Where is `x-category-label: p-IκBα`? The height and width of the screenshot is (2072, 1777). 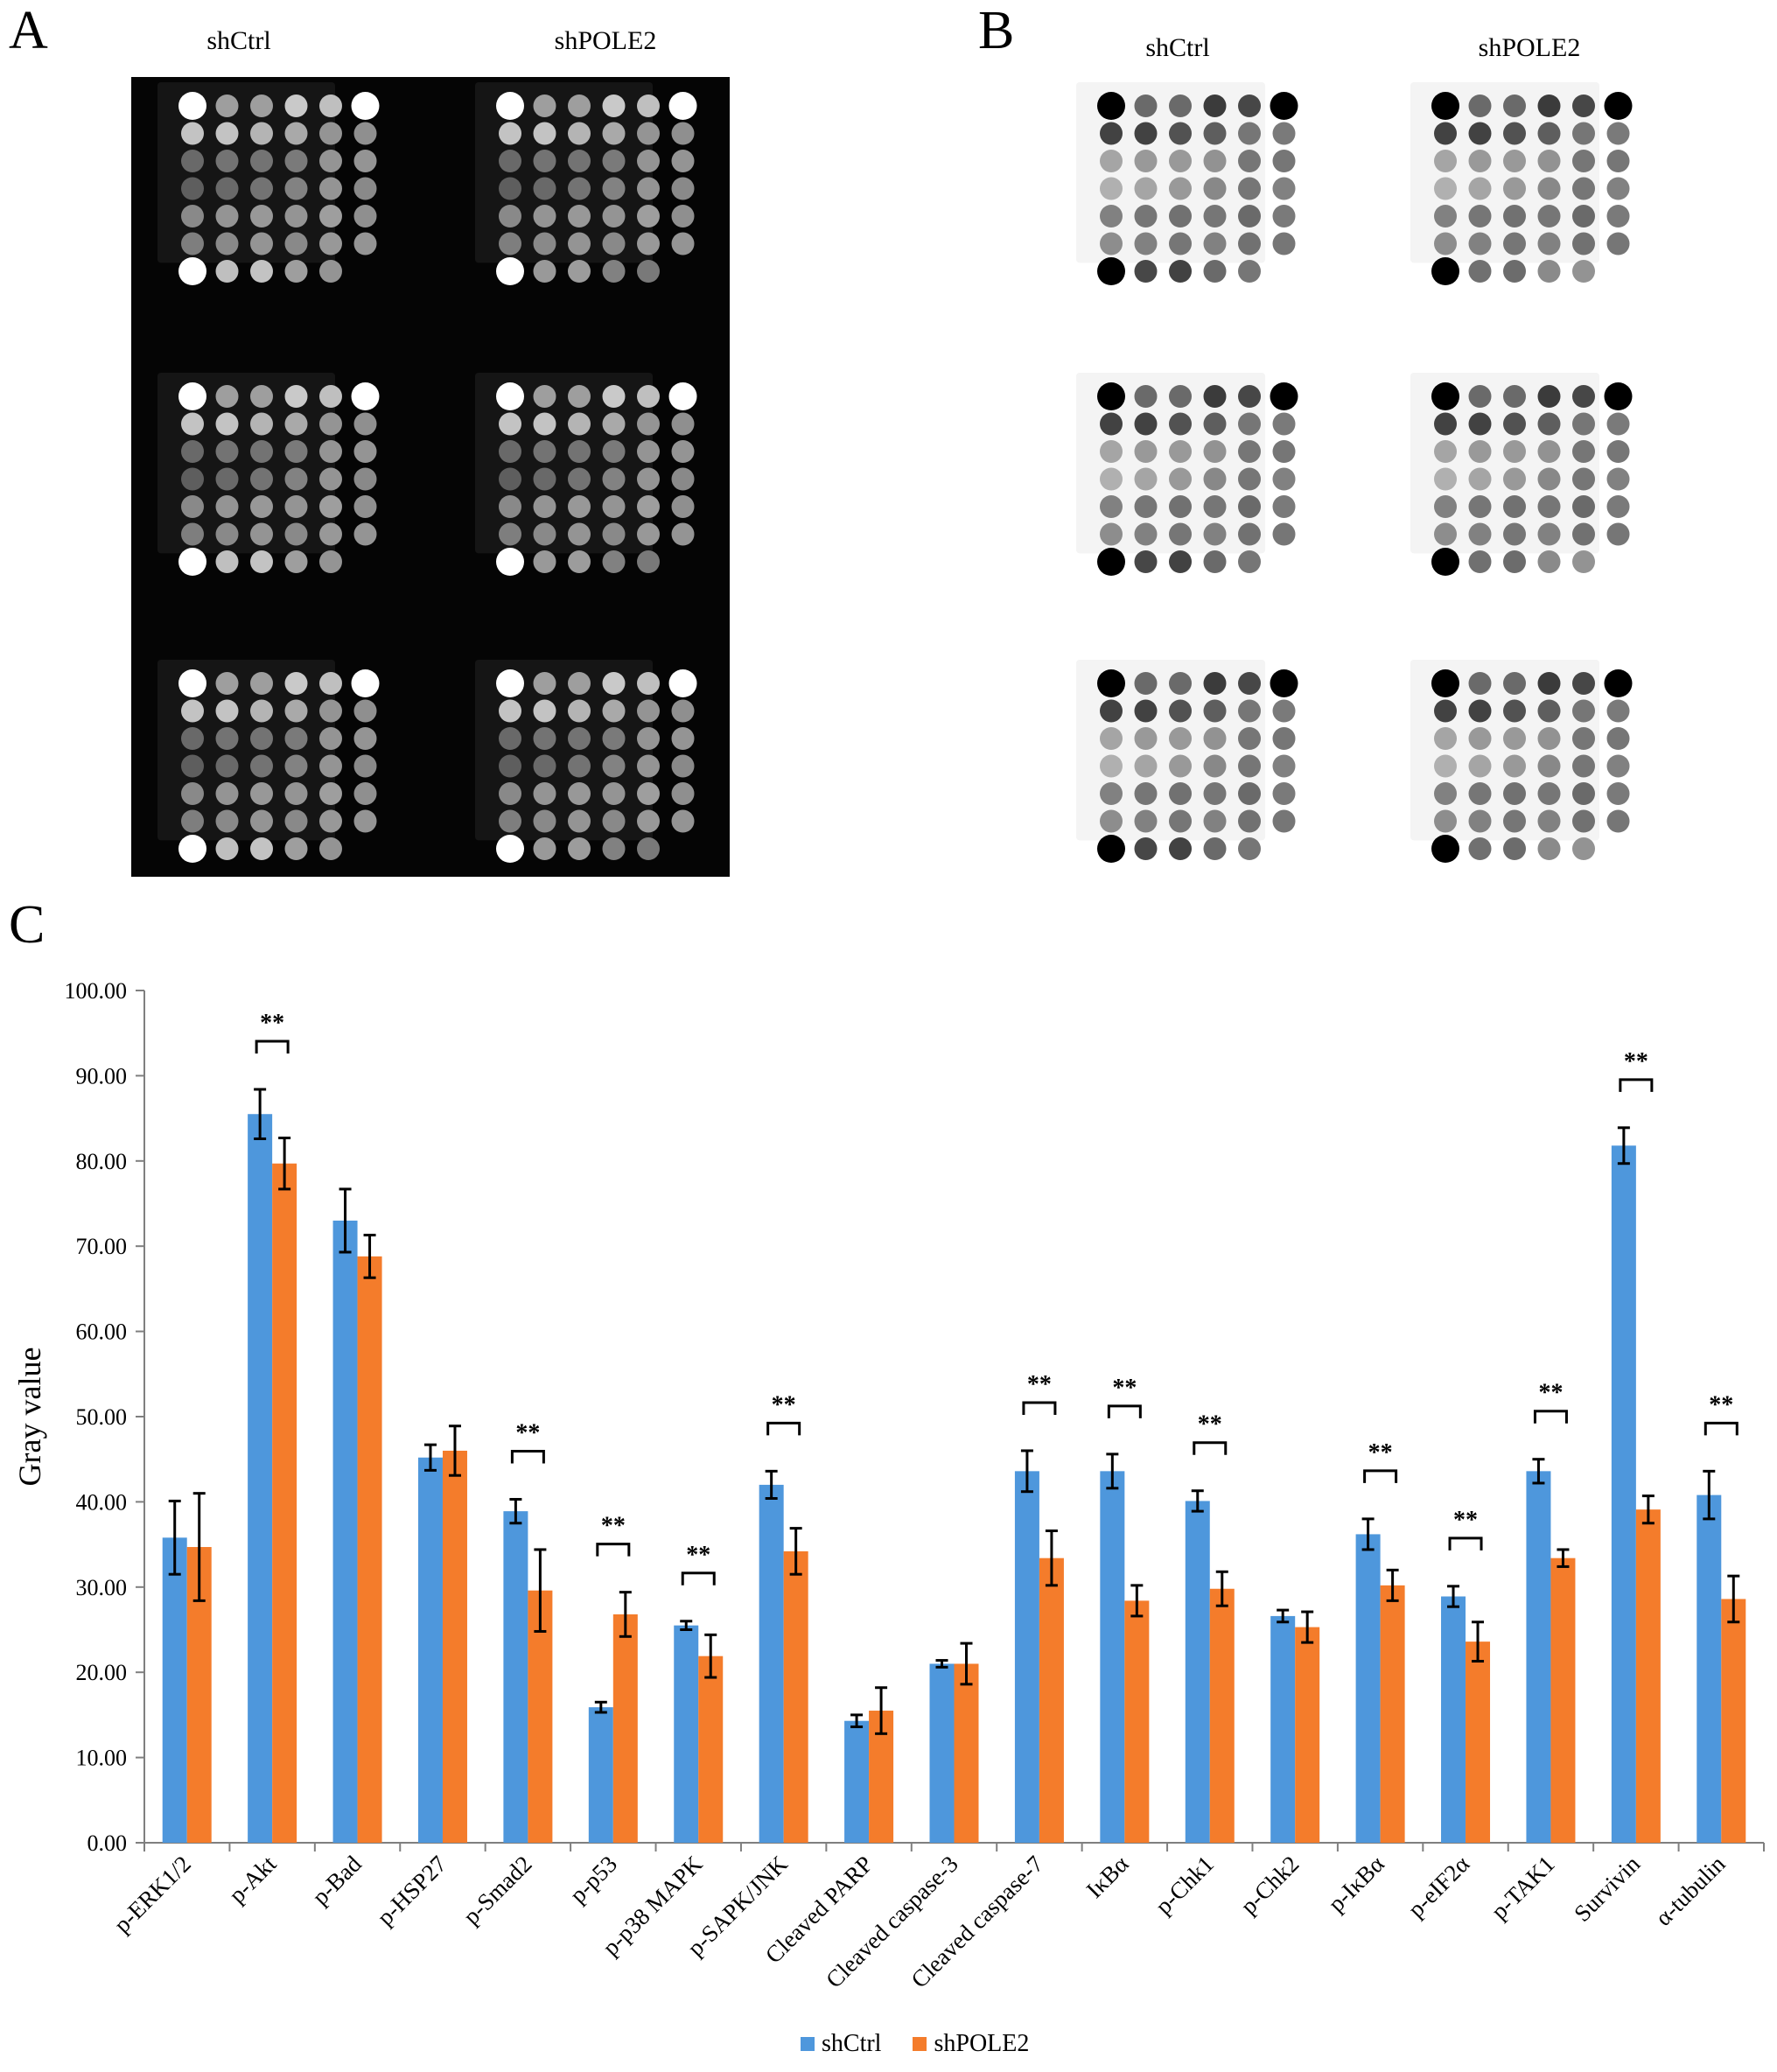
x-category-label: p-IκBα is located at coordinates (1356, 1884).